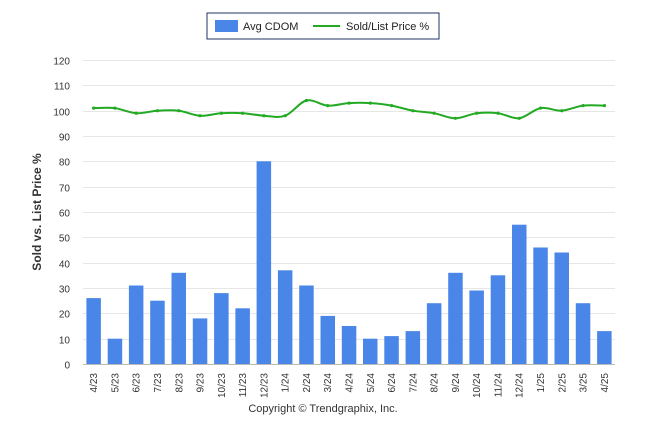  I want to click on x-tick-label: 8/23, so click(179, 383).